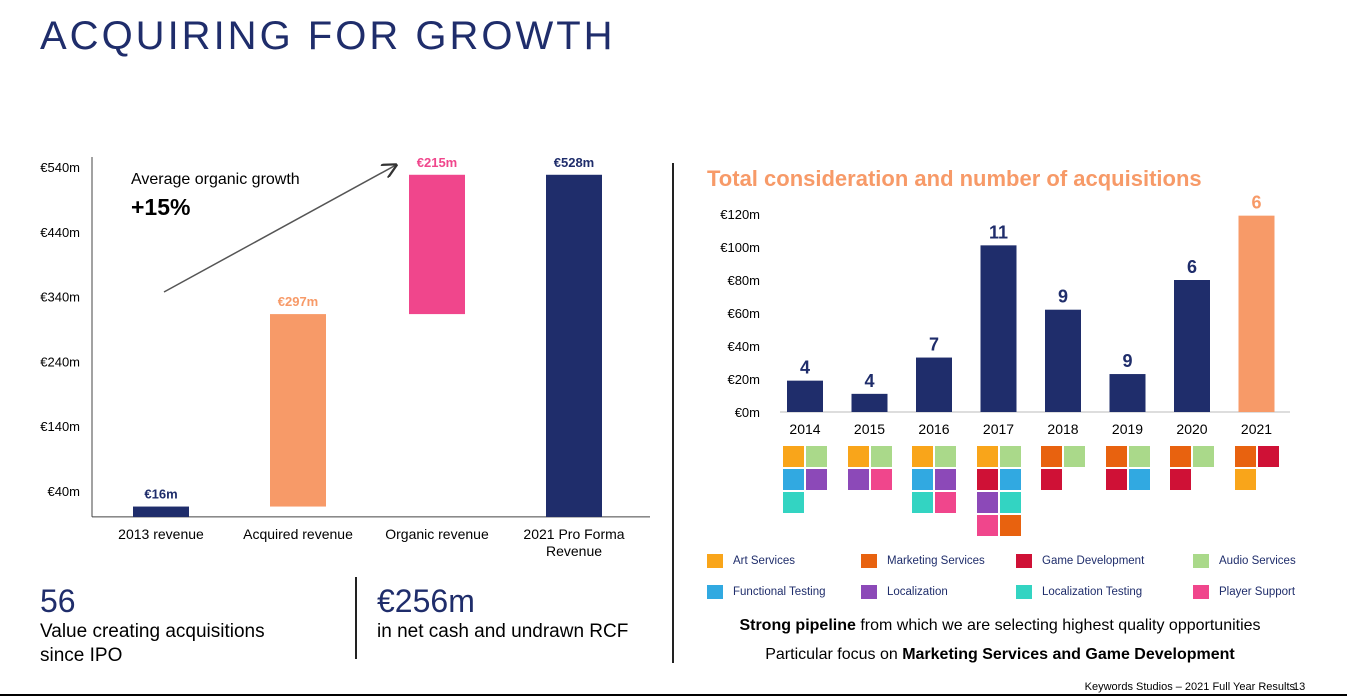 The height and width of the screenshot is (699, 1347). Describe the element at coordinates (152, 631) in the screenshot. I see `kpi-acquisitions-line1: Value creating acquisitions` at that location.